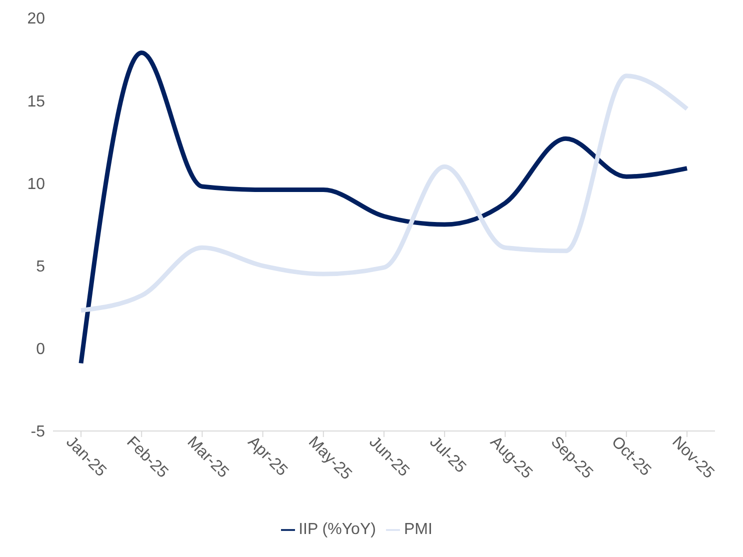 Image resolution: width=743 pixels, height=557 pixels. What do you see at coordinates (36, 101) in the screenshot?
I see `y-tick-label: 15` at bounding box center [36, 101].